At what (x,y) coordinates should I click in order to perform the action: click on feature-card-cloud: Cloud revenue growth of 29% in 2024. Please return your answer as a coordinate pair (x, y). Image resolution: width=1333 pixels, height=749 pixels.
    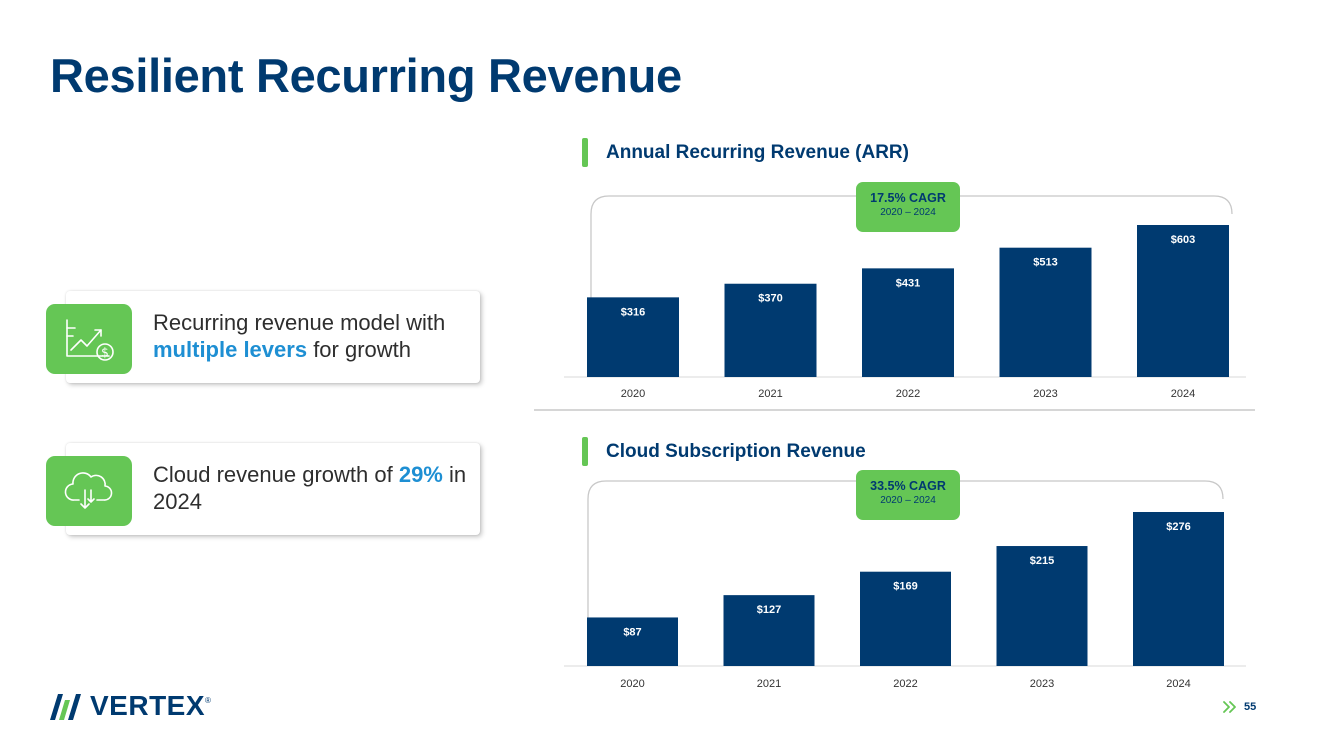
    Looking at the image, I should click on (273, 489).